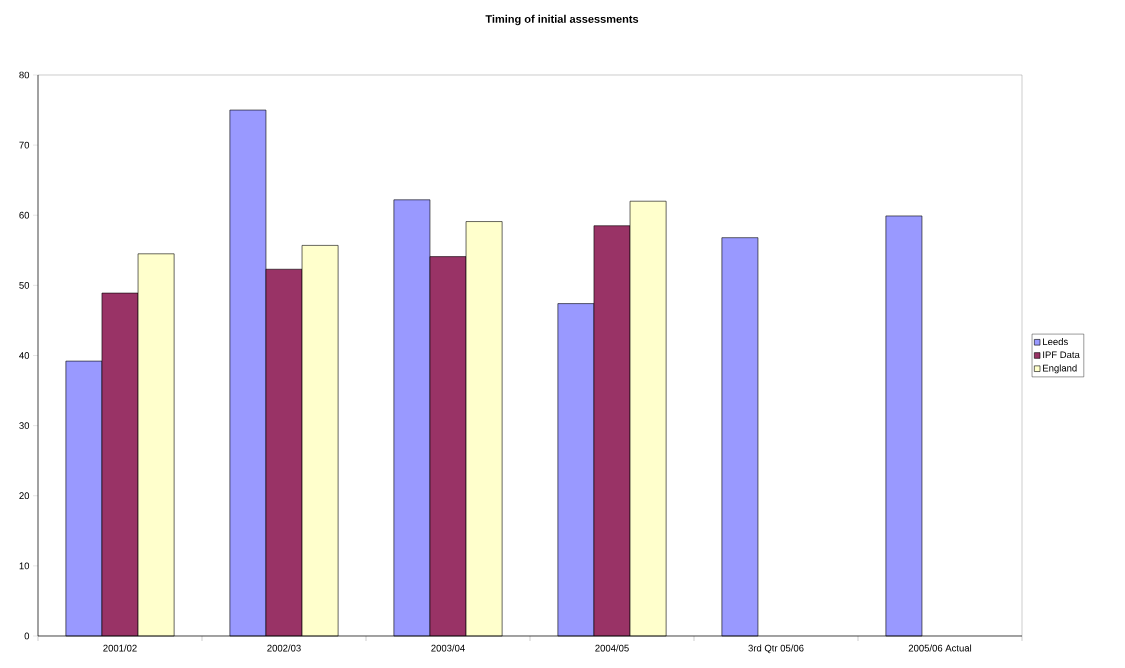 This screenshot has width=1125, height=668. I want to click on x-tick-label: 2002/03, so click(284, 648).